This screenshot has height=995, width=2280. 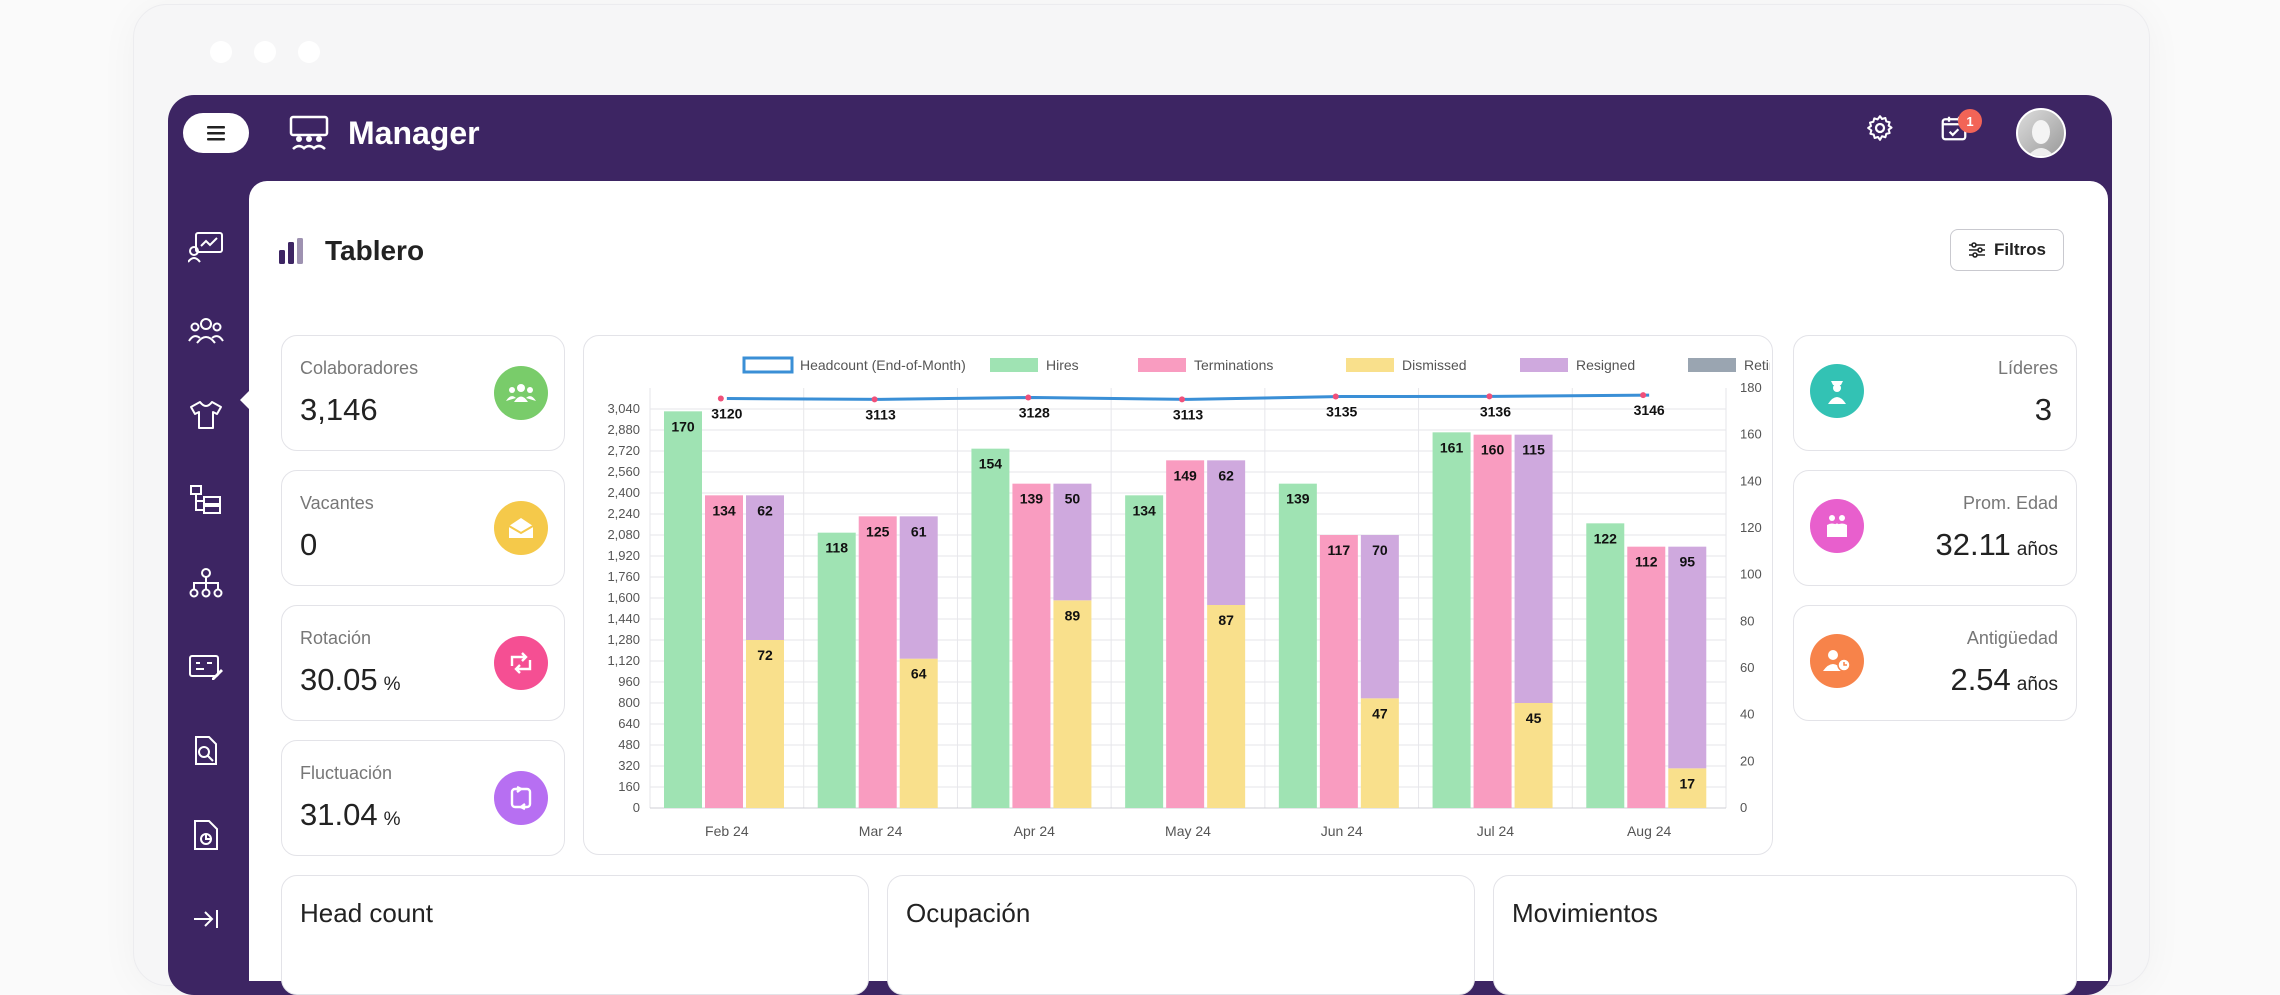 I want to click on file-search-icon, so click(x=206, y=750).